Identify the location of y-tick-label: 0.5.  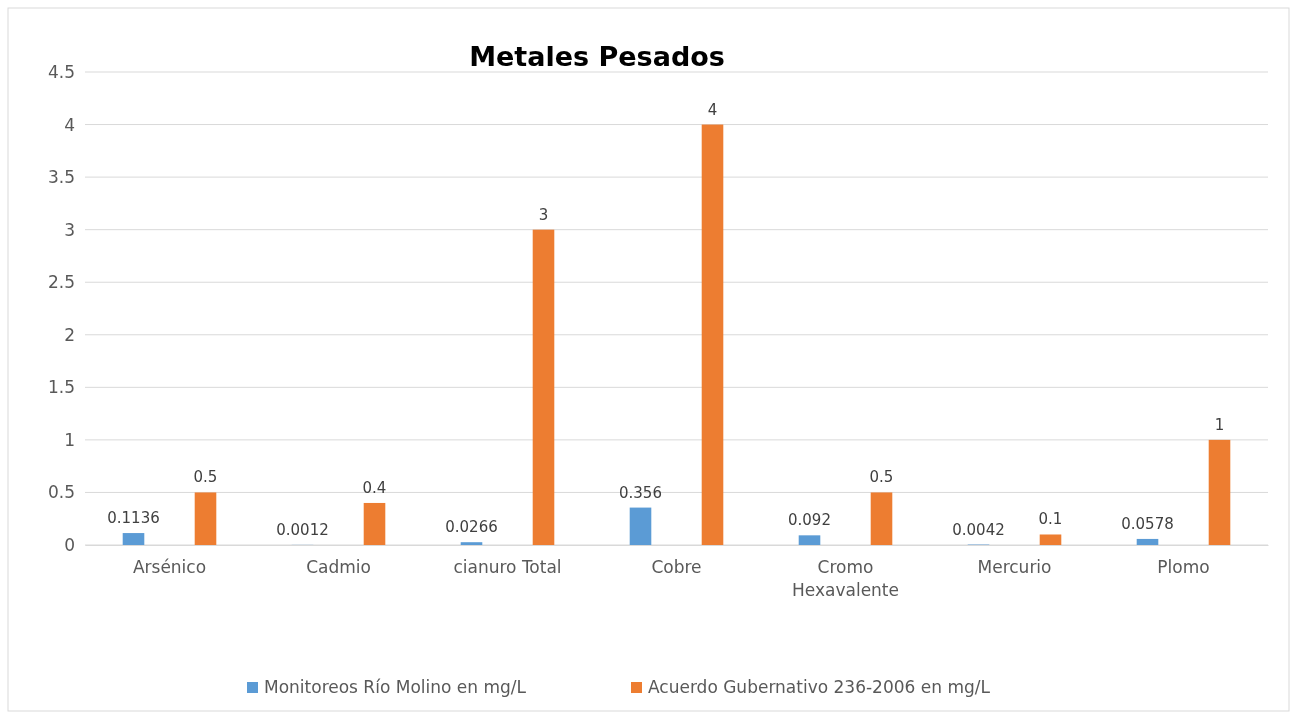
(61, 492).